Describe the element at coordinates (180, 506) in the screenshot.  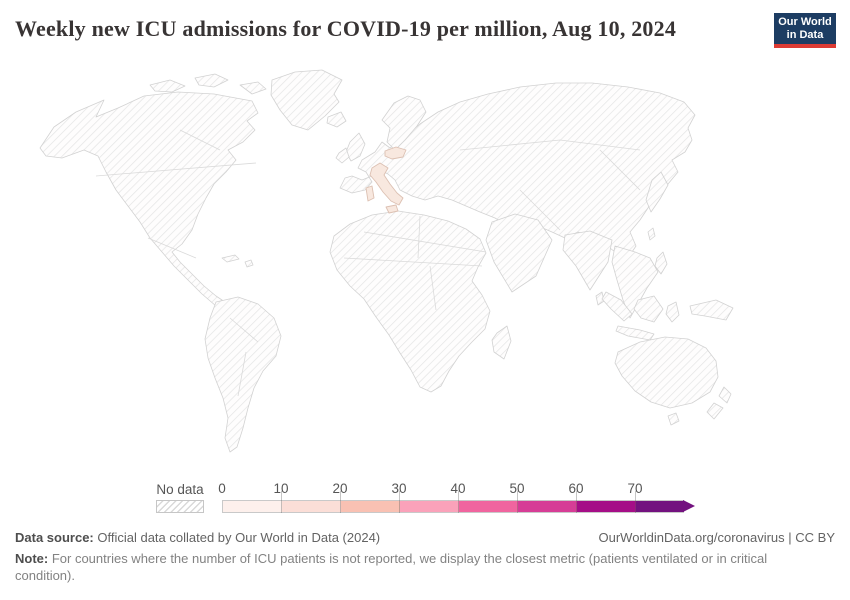
I see `legend-no-data-swatch` at that location.